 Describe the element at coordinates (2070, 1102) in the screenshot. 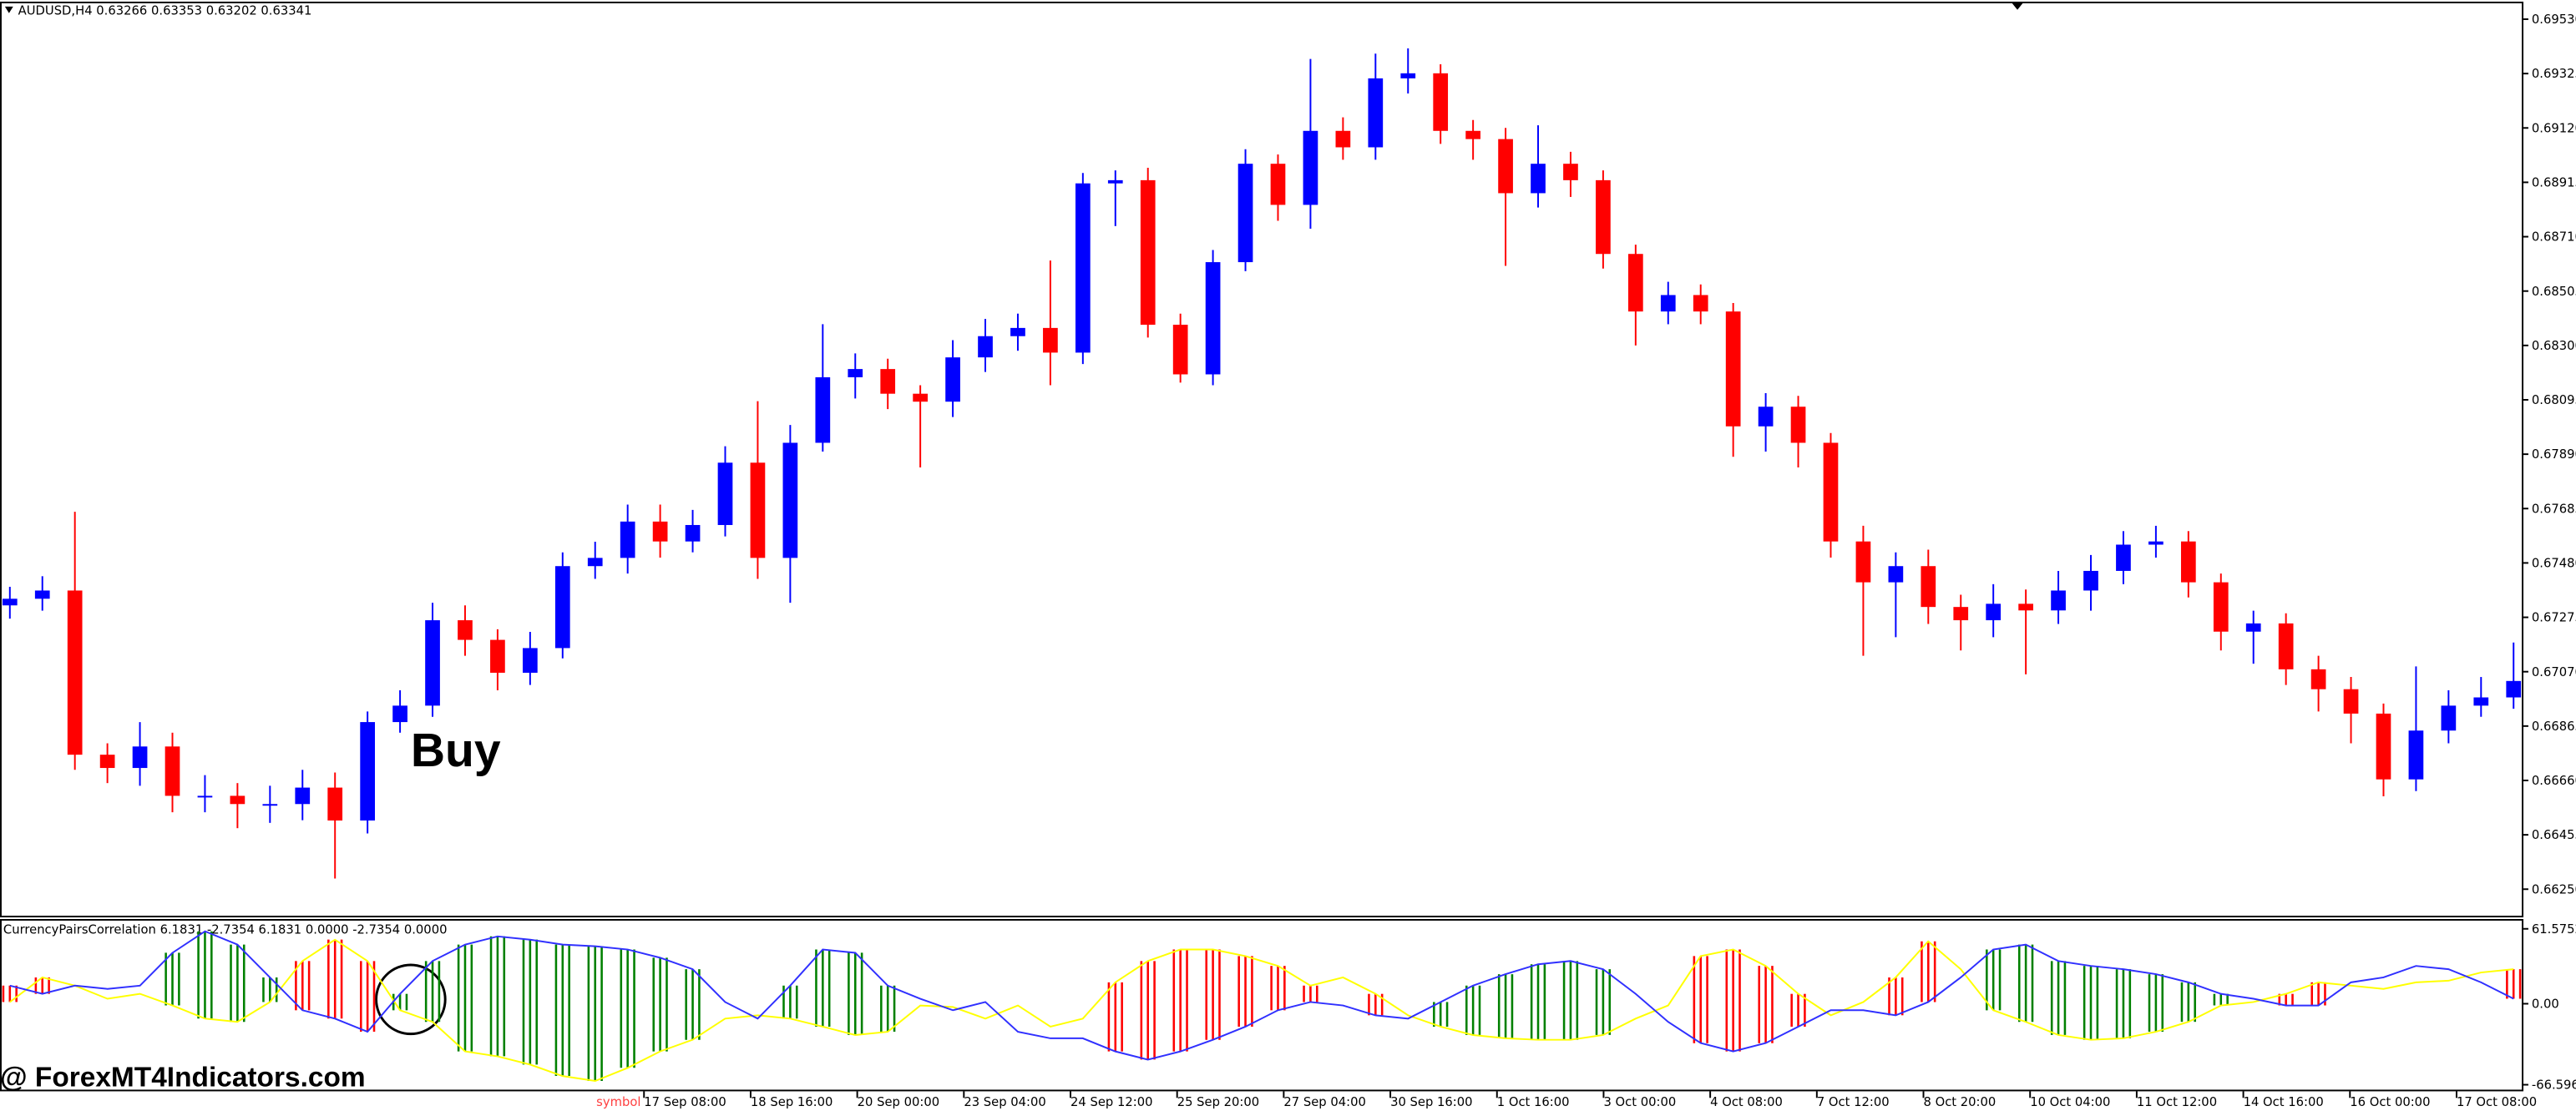

I see `x-tick-label: 10 Oct 04:00` at that location.